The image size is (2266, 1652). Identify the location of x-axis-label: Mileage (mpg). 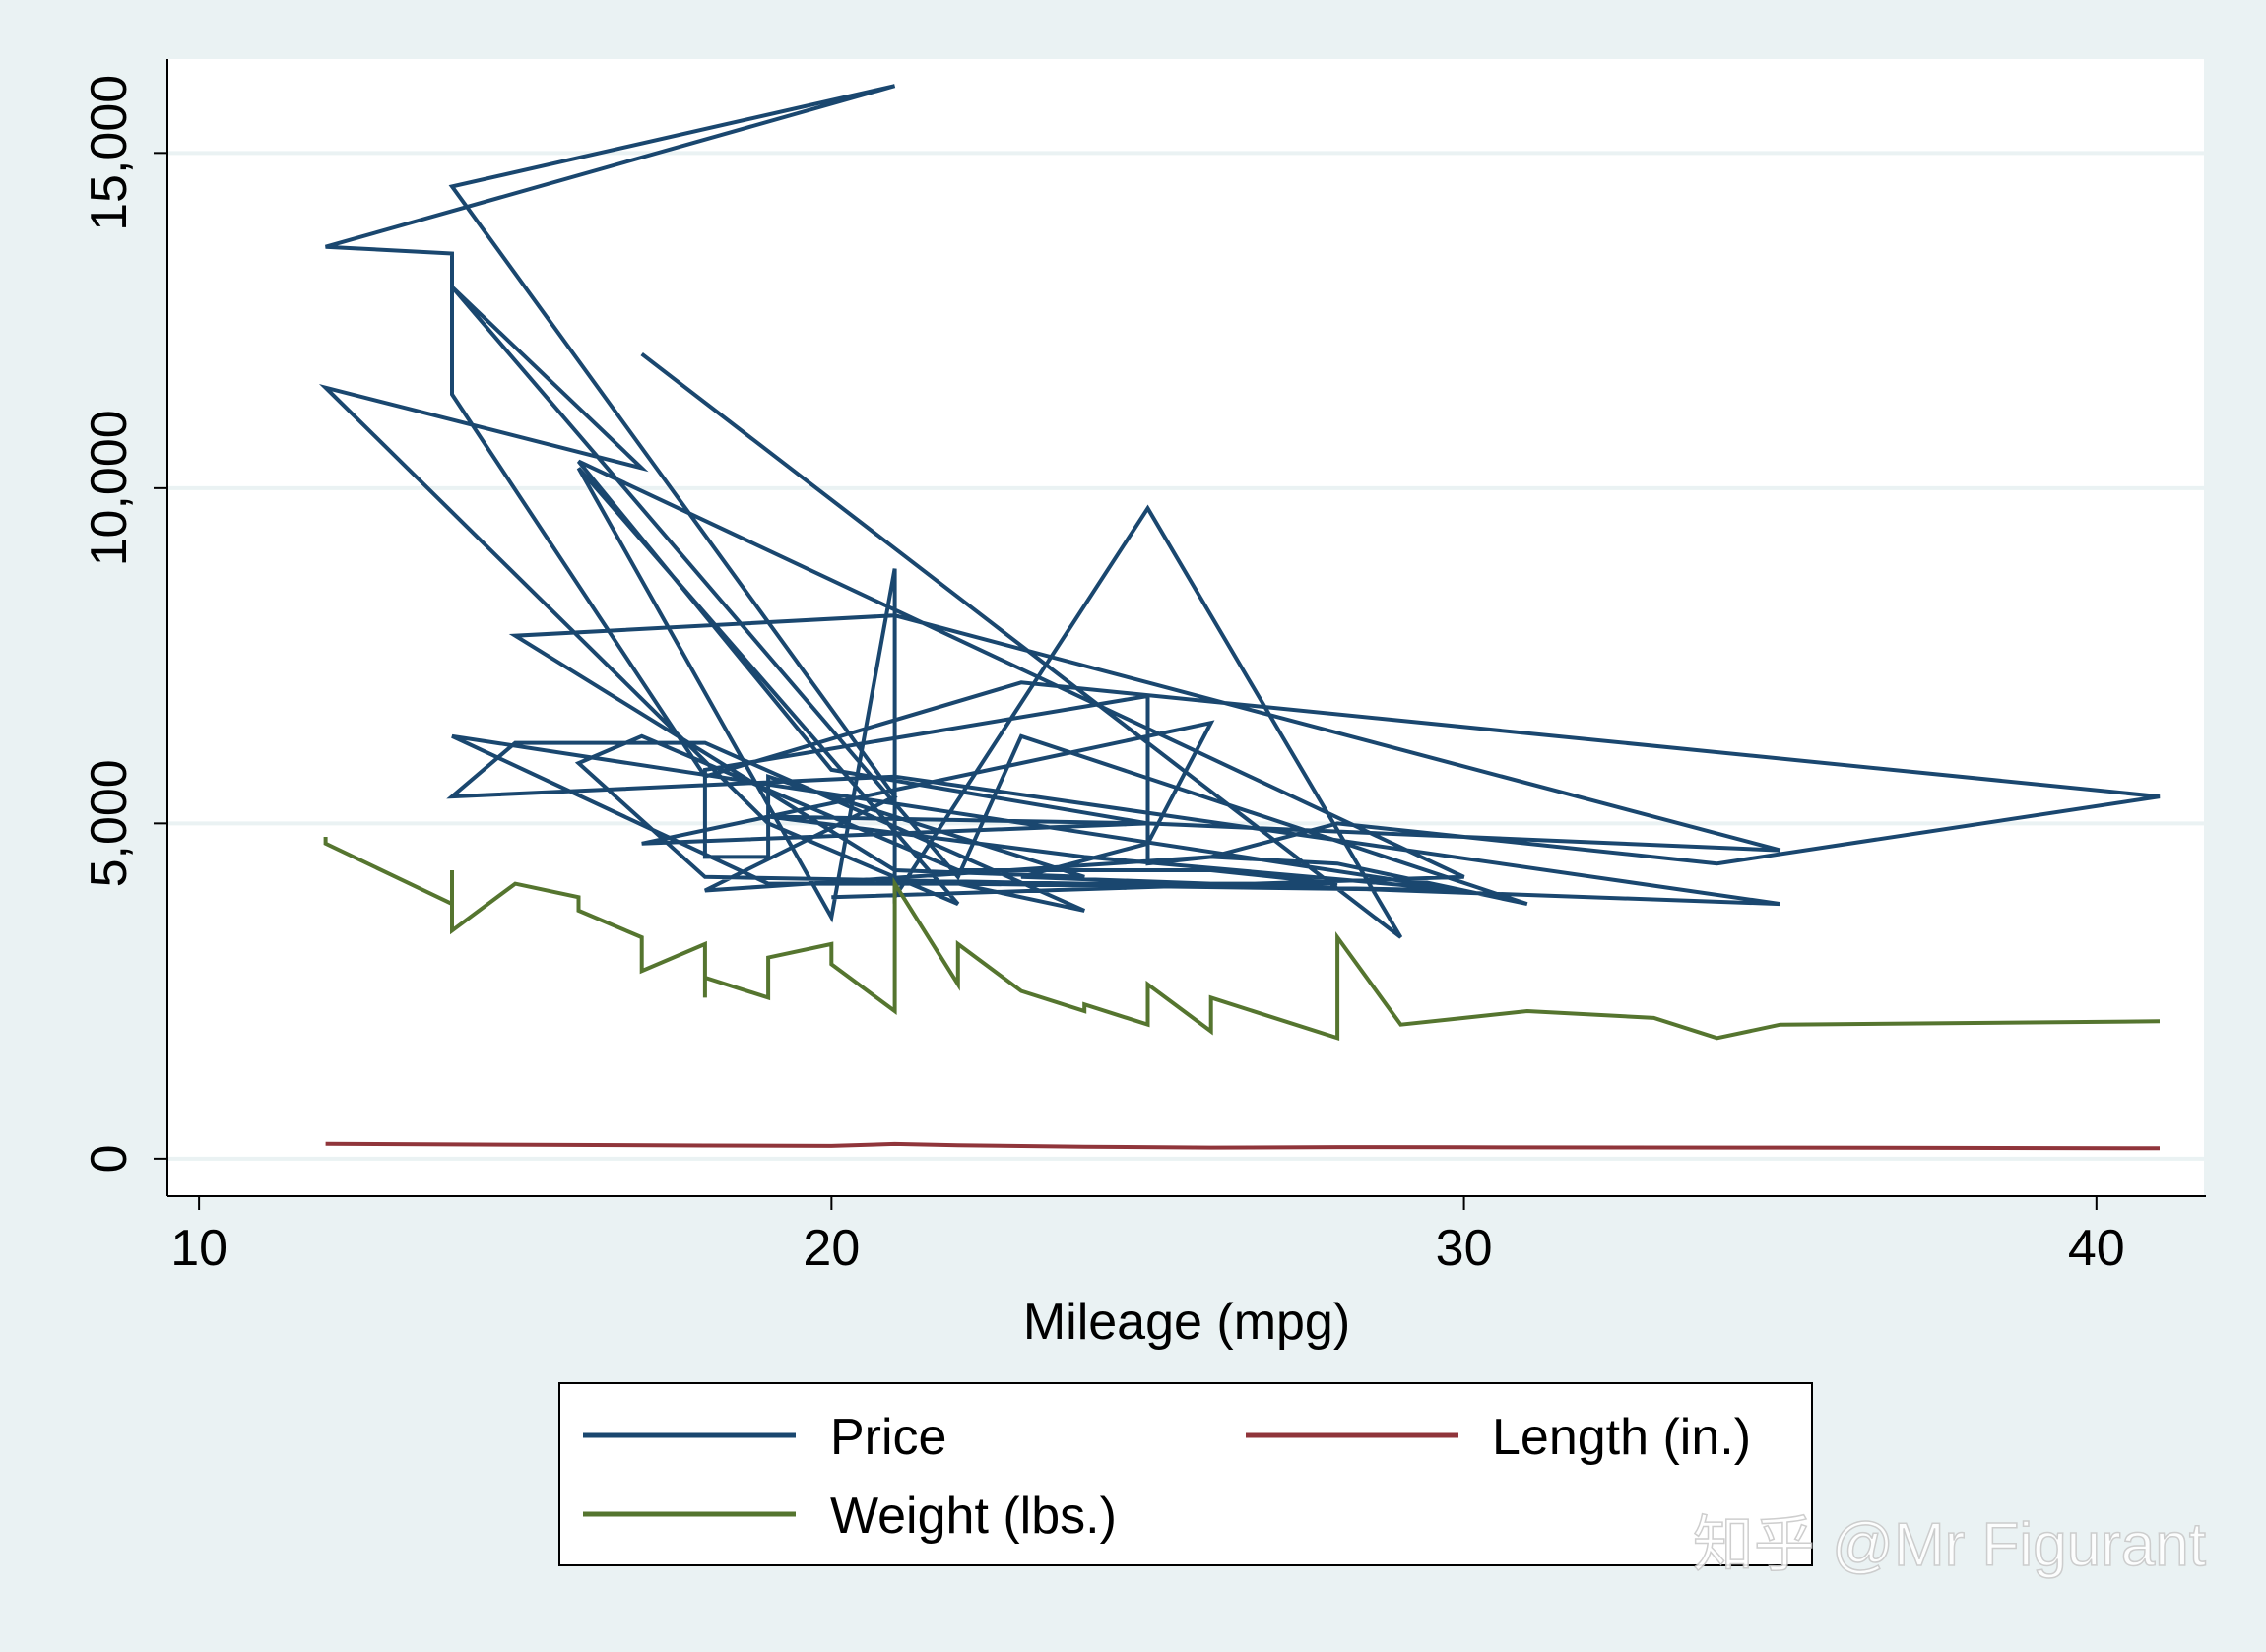
(1186, 1322).